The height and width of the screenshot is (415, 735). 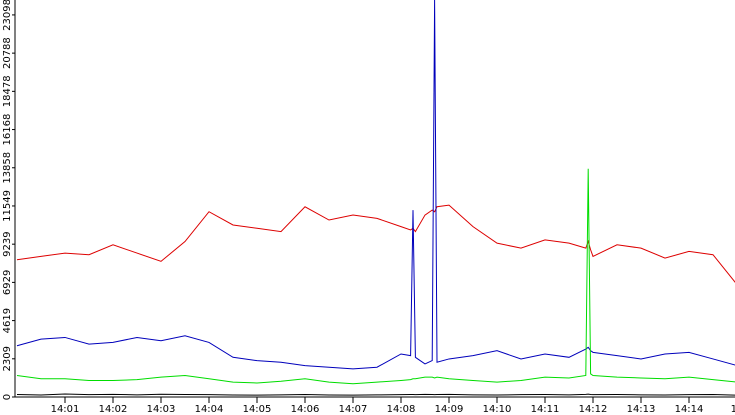 What do you see at coordinates (7, 53) in the screenshot?
I see `y-tick-label: 20788` at bounding box center [7, 53].